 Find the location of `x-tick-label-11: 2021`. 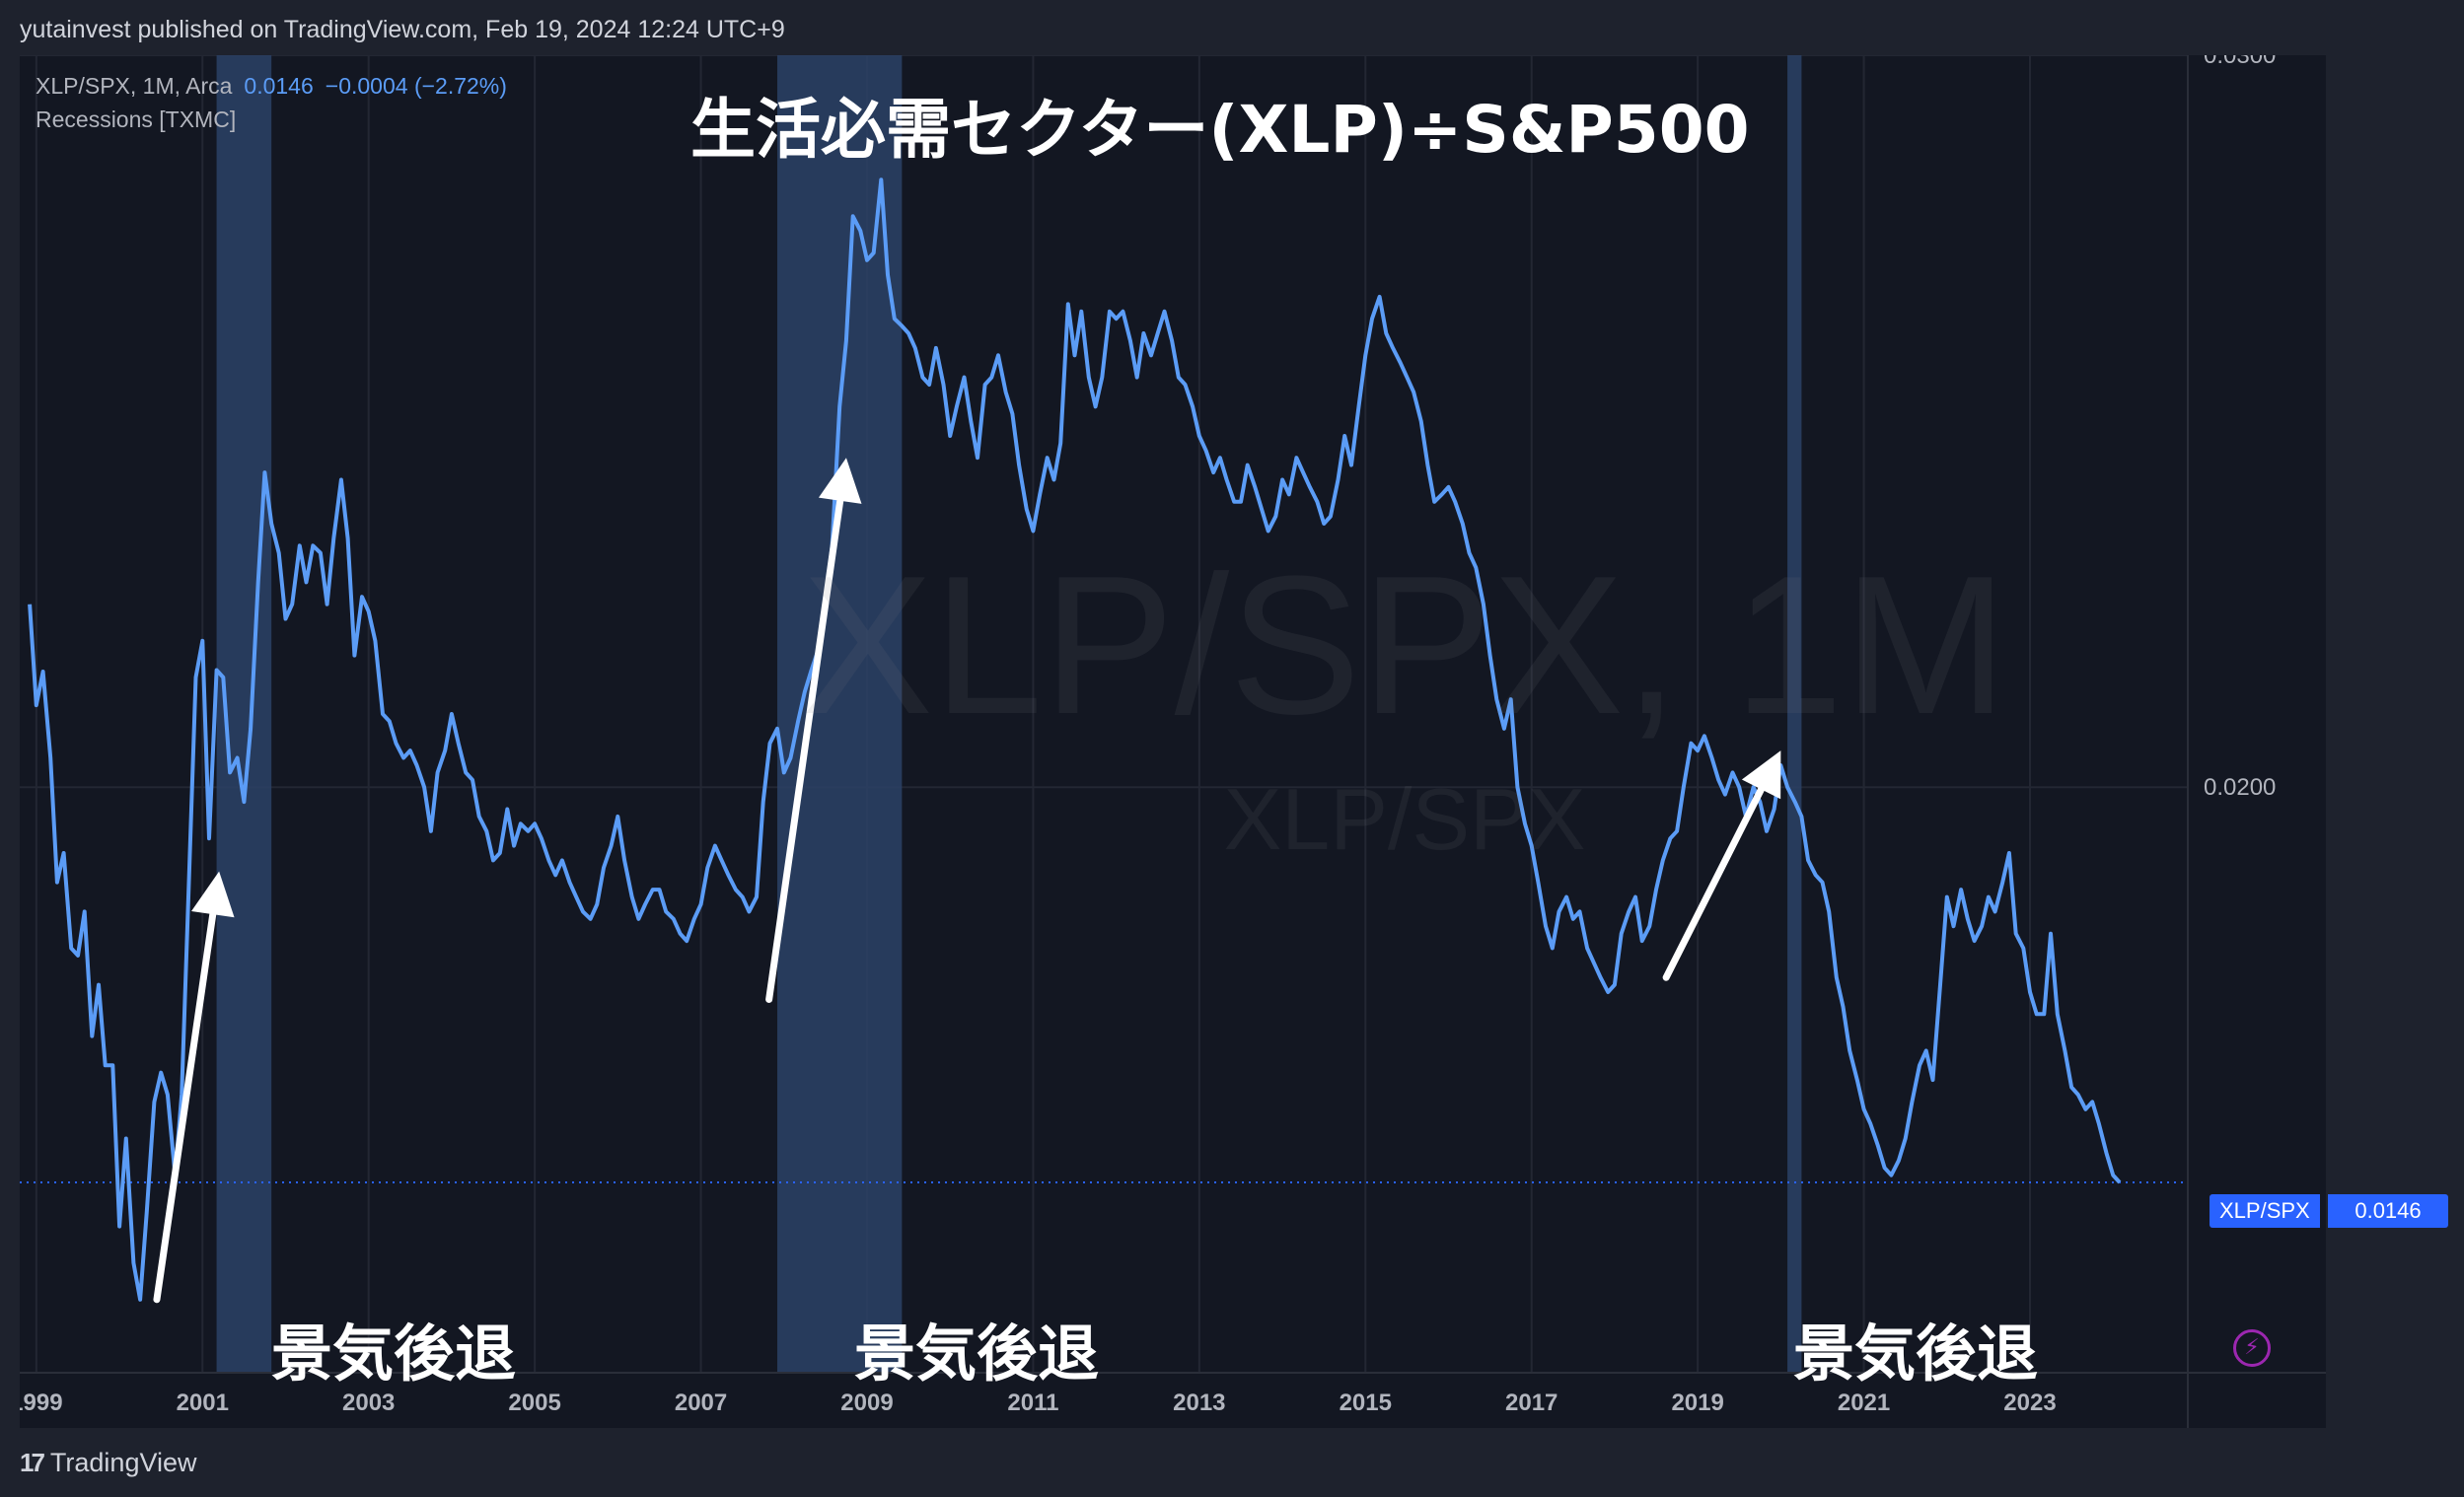

x-tick-label-11: 2021 is located at coordinates (1864, 1403).